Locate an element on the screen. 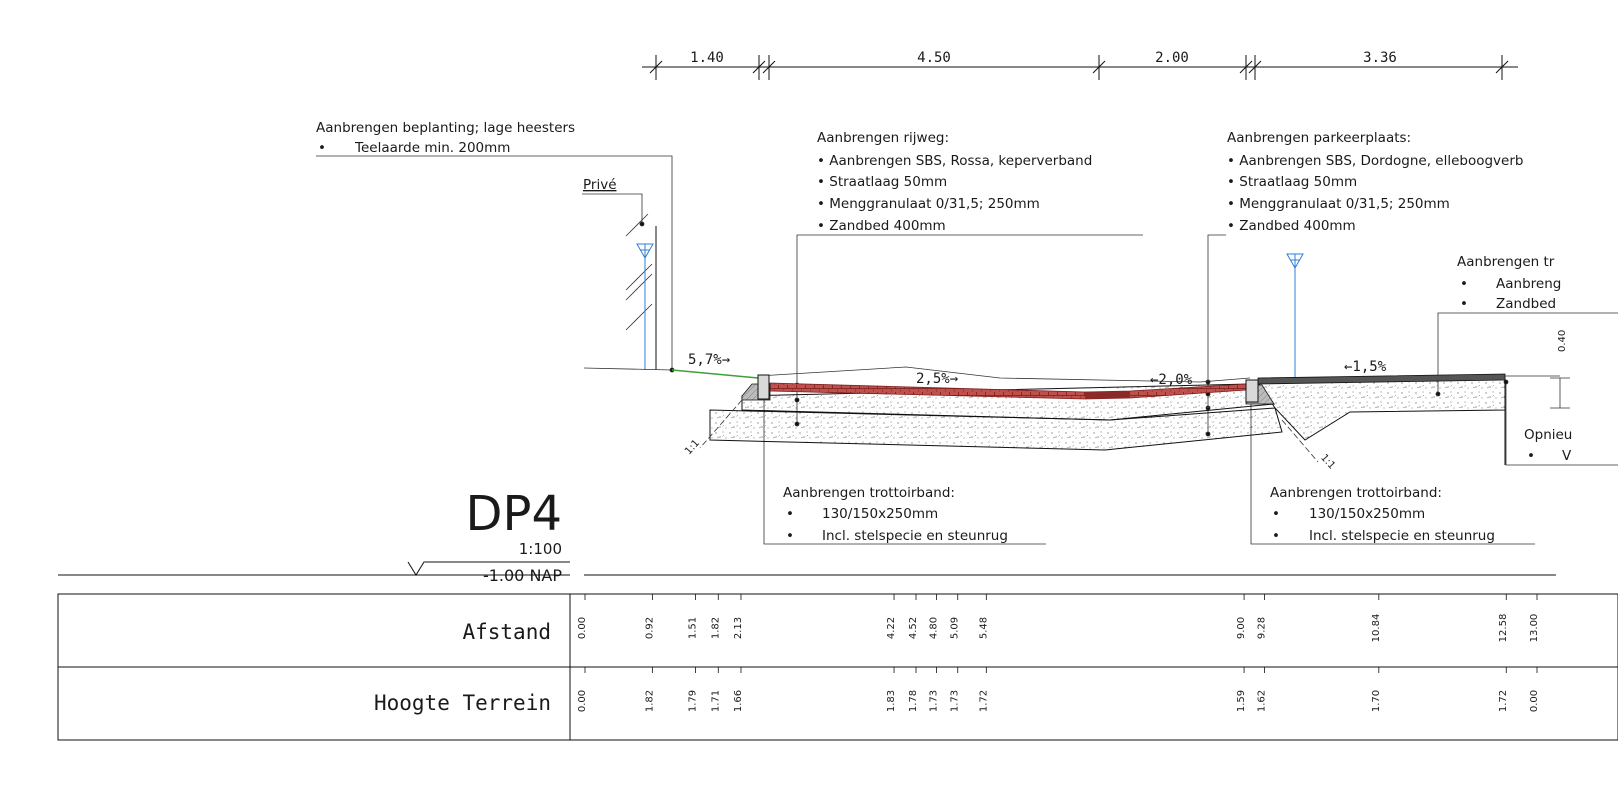 This screenshot has height=794, width=1618. road-title: Aanbrengen rijweg: is located at coordinates (883, 138).